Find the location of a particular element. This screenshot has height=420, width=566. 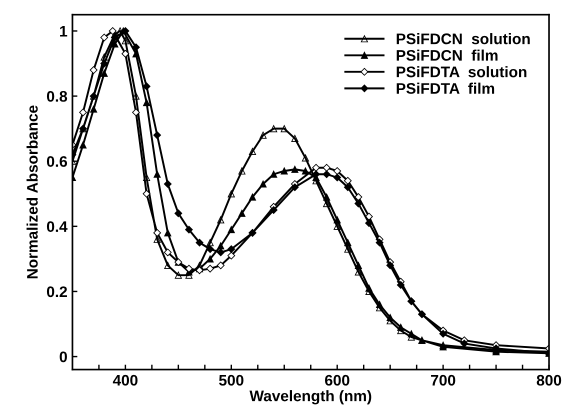

legend-label: PSiFDTA film is located at coordinates (445, 88).